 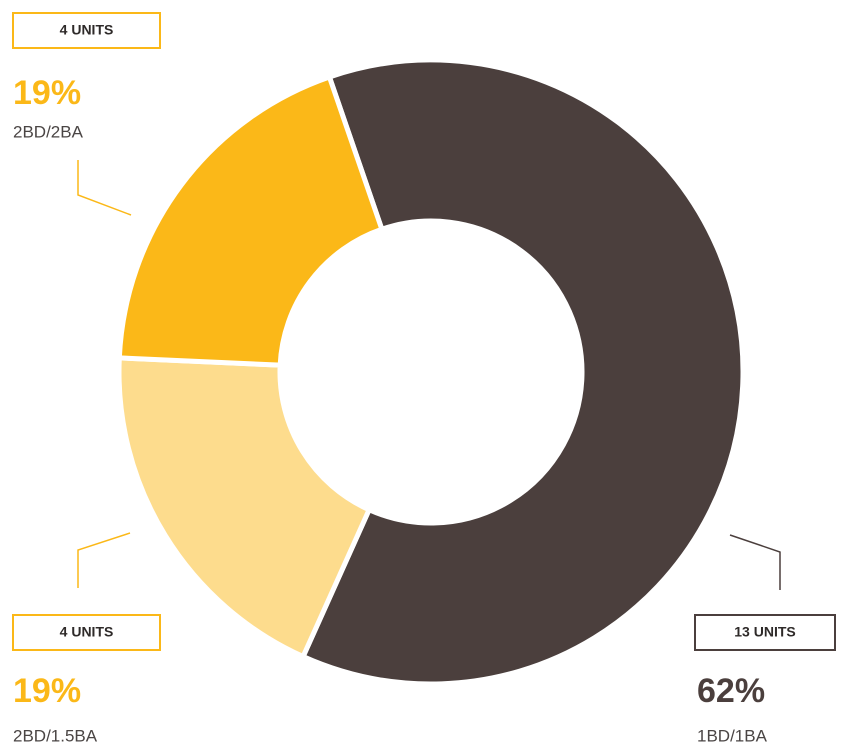 I want to click on category-label: 1BD/1BA, so click(x=732, y=735).